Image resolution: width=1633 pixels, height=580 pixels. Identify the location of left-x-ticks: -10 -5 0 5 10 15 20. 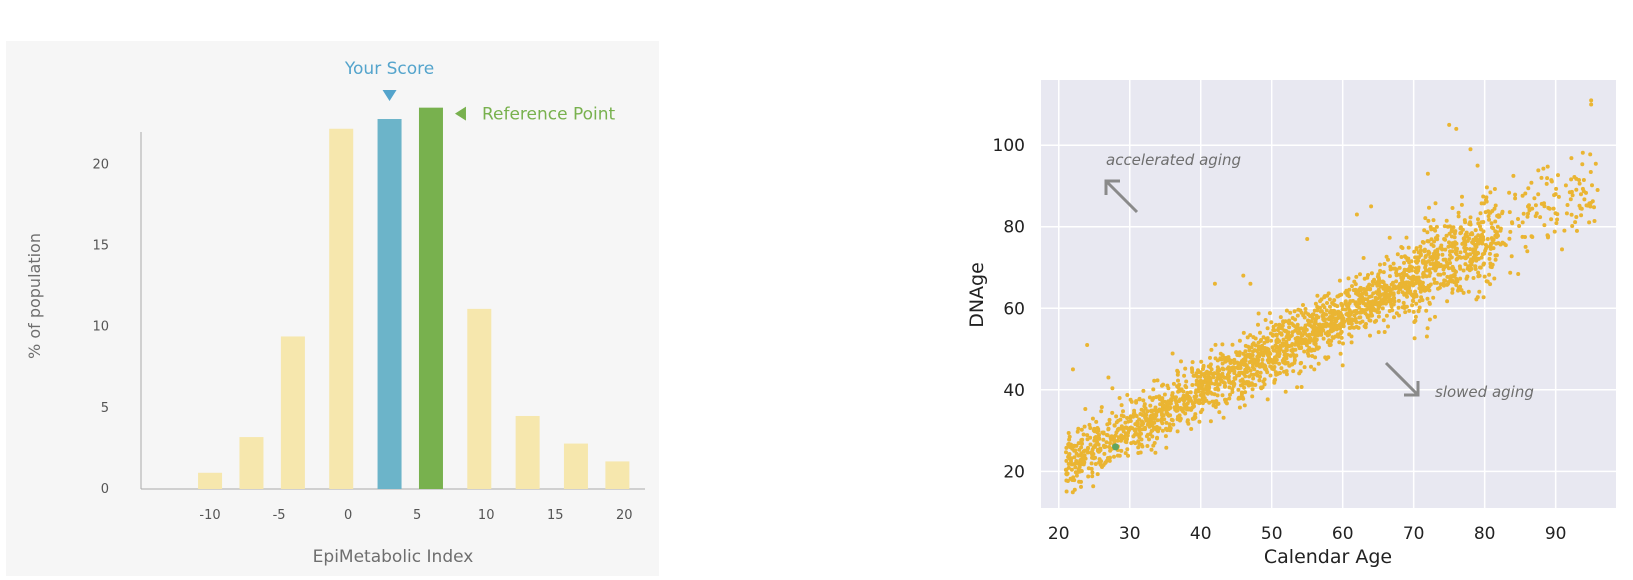
(415, 515).